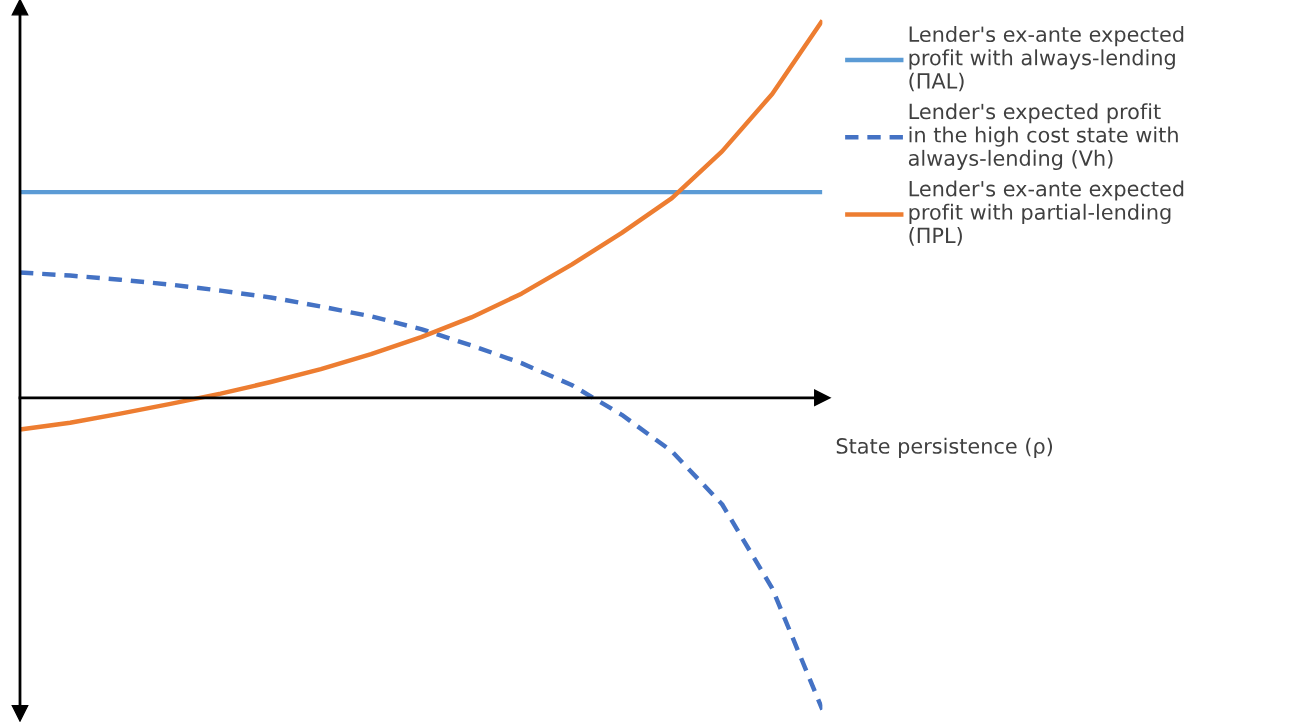  What do you see at coordinates (944, 447) in the screenshot?
I see `x-axis-title: State persistence (ρ)` at bounding box center [944, 447].